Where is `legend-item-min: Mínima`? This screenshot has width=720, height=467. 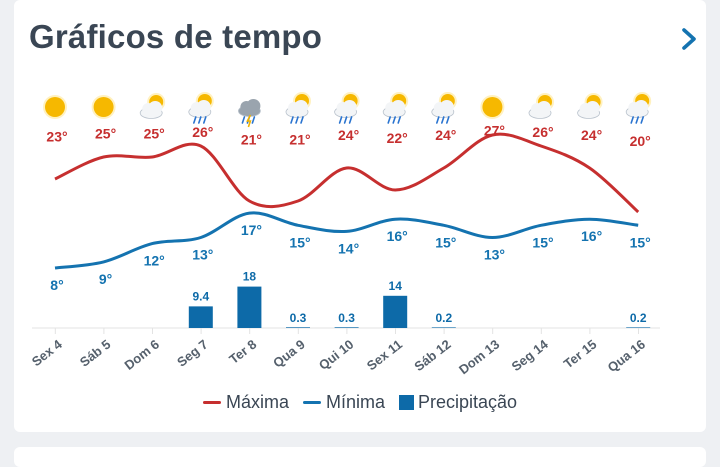 legend-item-min: Mínima is located at coordinates (343, 402).